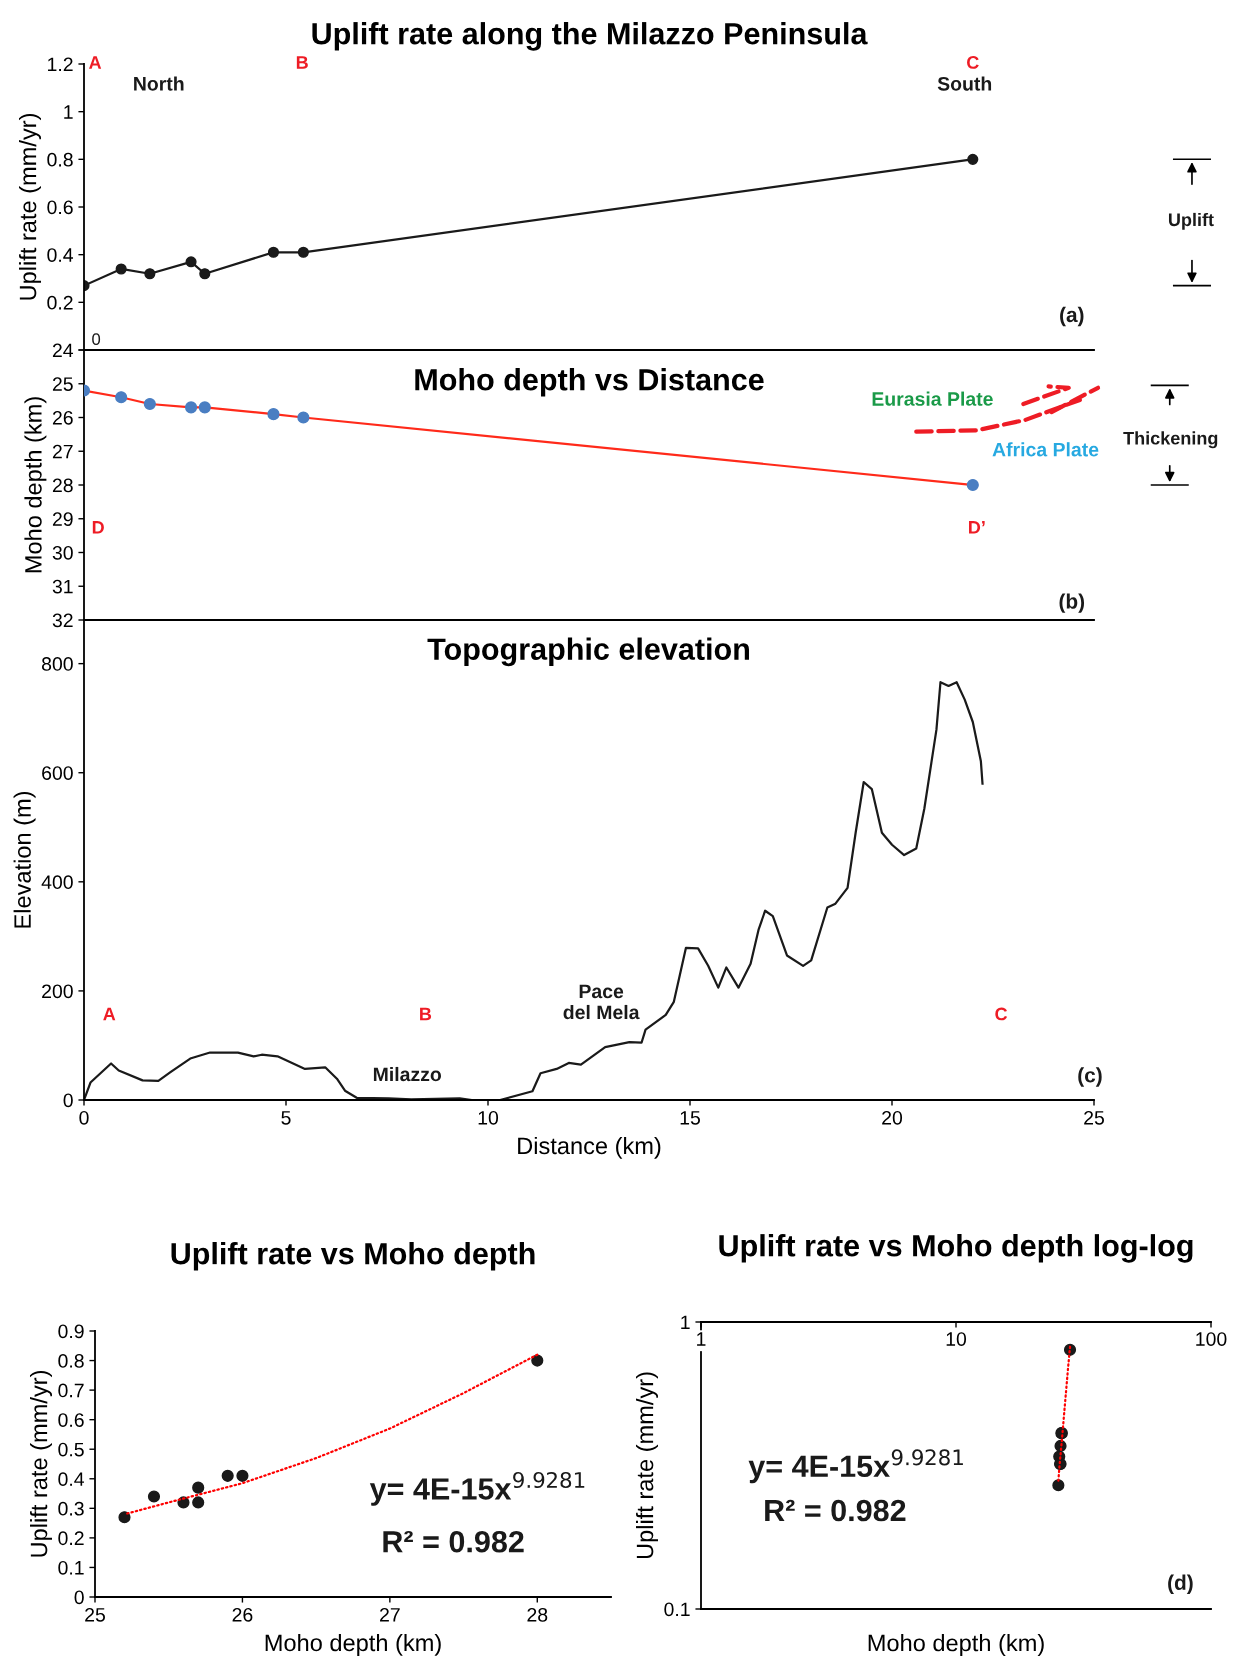 Image resolution: width=1234 pixels, height=1662 pixels. I want to click on annotation: D, so click(98, 527).